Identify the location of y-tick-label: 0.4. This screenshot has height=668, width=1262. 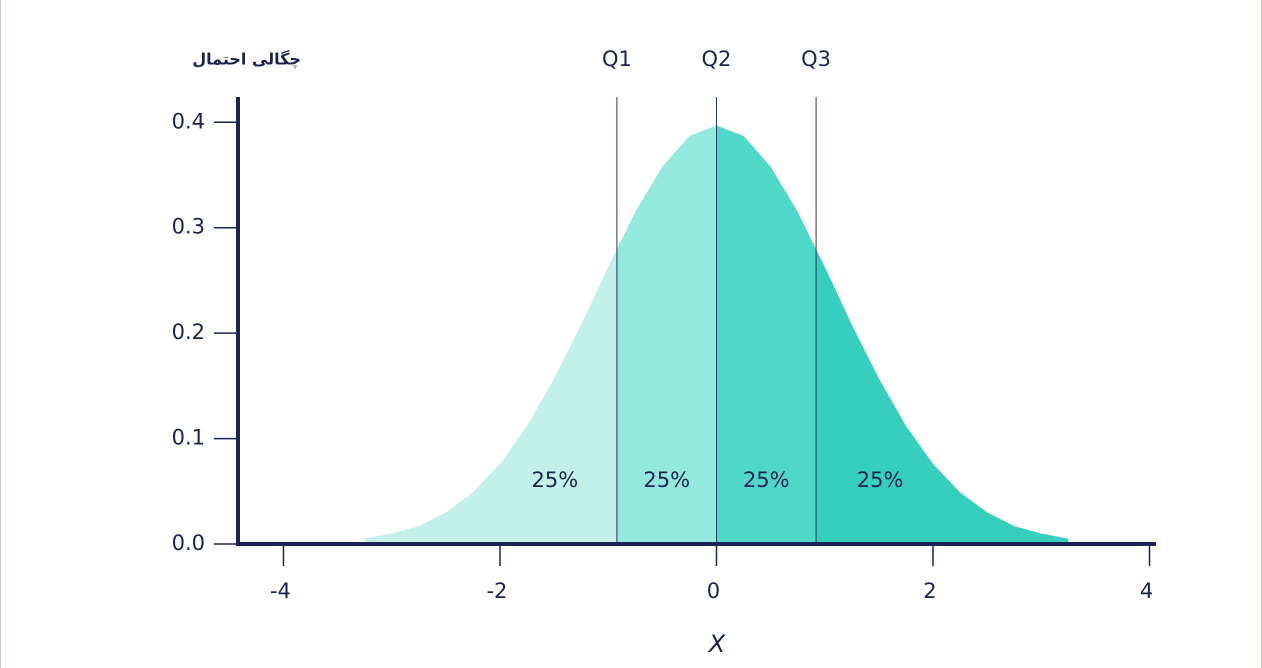
(188, 121).